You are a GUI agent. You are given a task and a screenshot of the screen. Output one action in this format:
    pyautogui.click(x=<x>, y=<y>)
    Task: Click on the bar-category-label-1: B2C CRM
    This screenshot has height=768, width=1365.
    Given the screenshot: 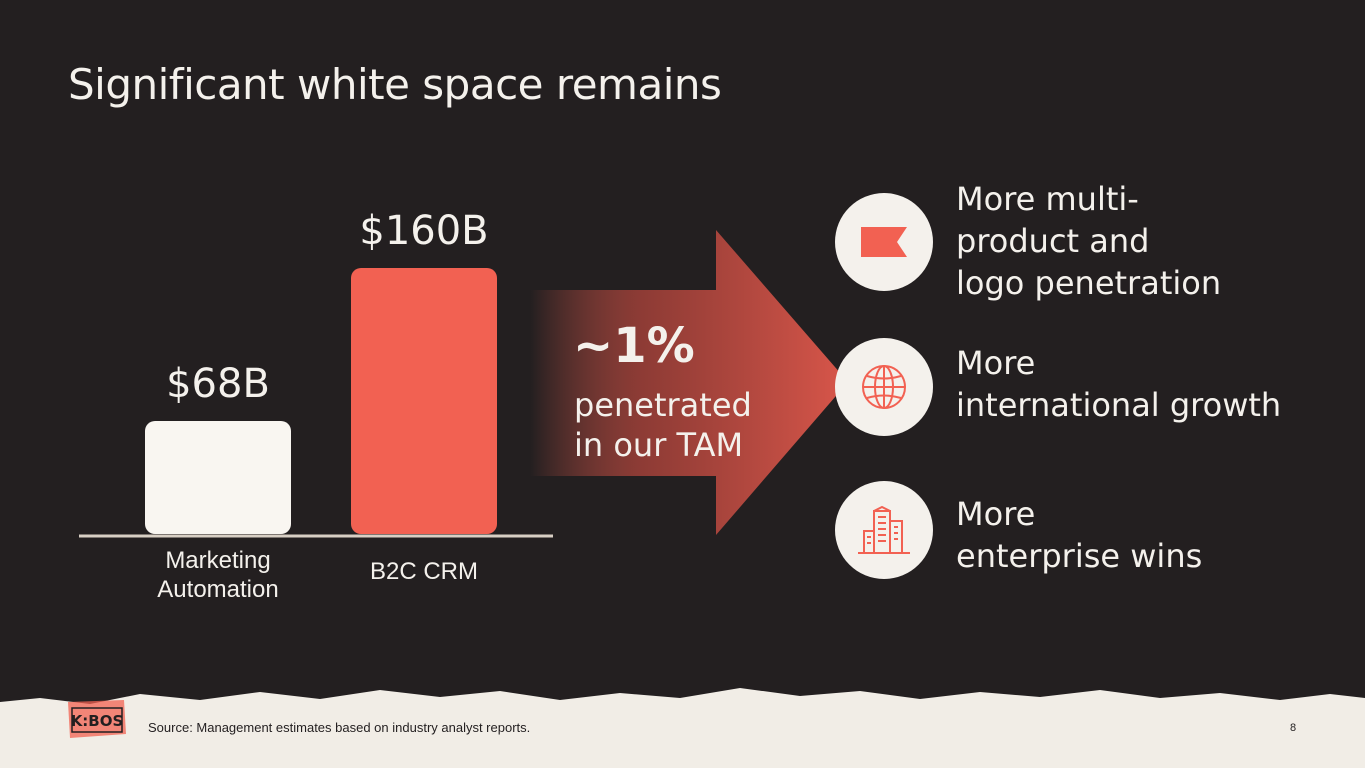 What is the action you would take?
    pyautogui.click(x=423, y=571)
    